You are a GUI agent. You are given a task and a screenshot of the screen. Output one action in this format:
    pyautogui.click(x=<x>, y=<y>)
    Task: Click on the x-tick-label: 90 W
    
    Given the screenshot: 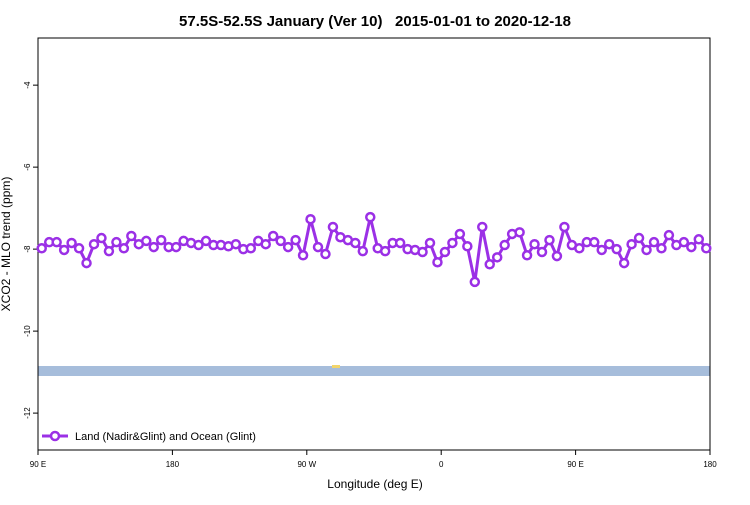 What is the action you would take?
    pyautogui.click(x=306, y=464)
    